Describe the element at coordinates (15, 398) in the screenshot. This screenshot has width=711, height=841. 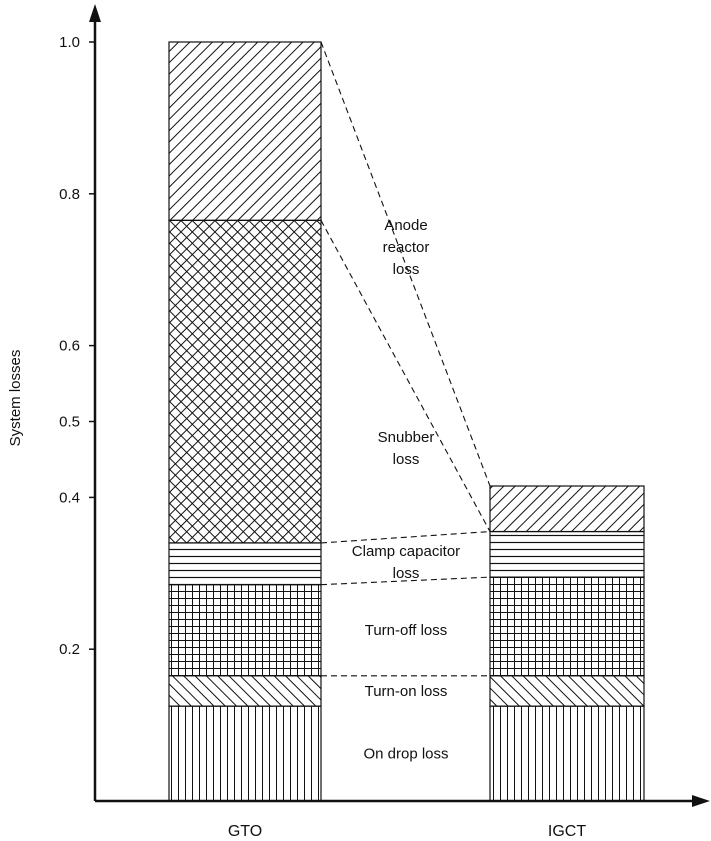
I see `y-axis-label: System losses` at that location.